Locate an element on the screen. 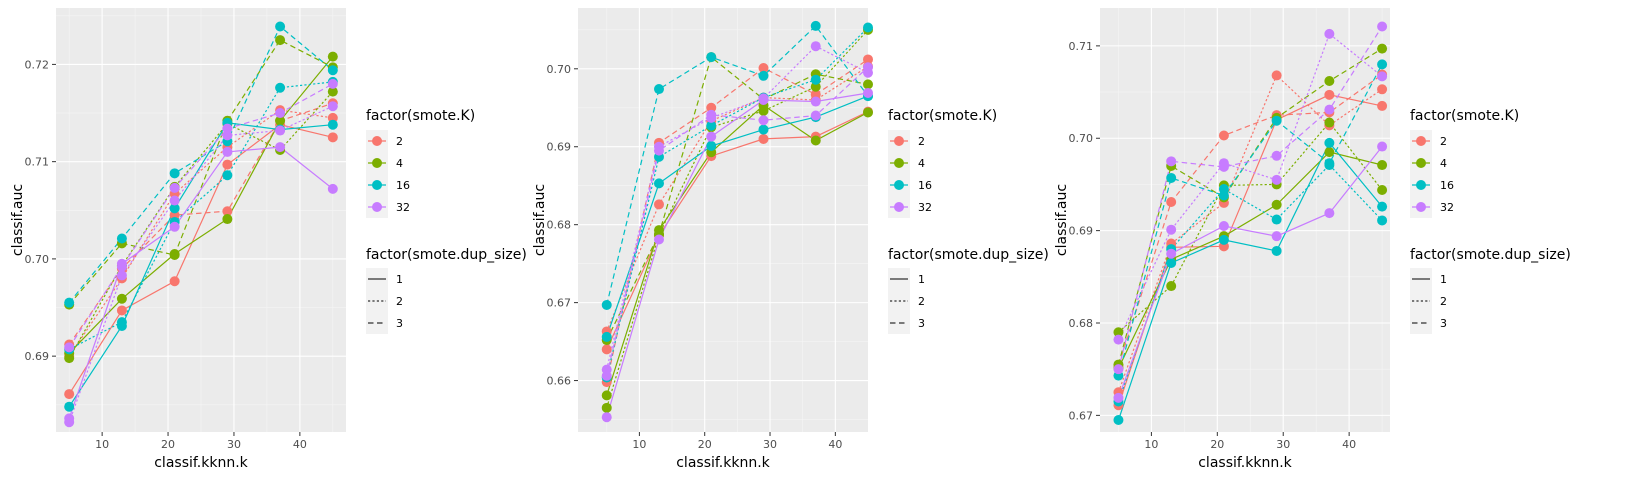 The height and width of the screenshot is (495, 1626). series-line-k16-dup3 is located at coordinates (737, 165).